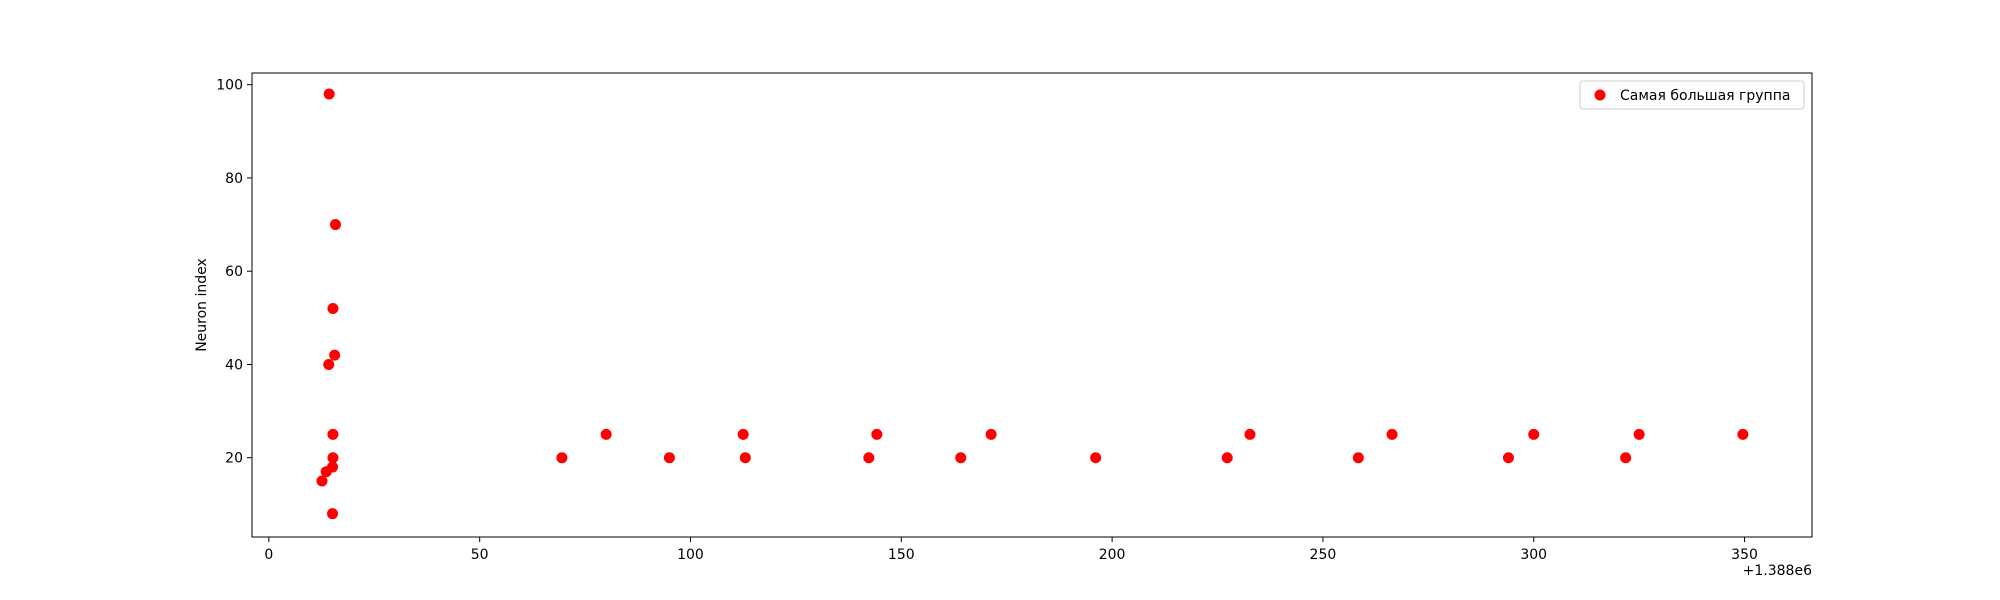  I want to click on x-tick-label: 50, so click(480, 555).